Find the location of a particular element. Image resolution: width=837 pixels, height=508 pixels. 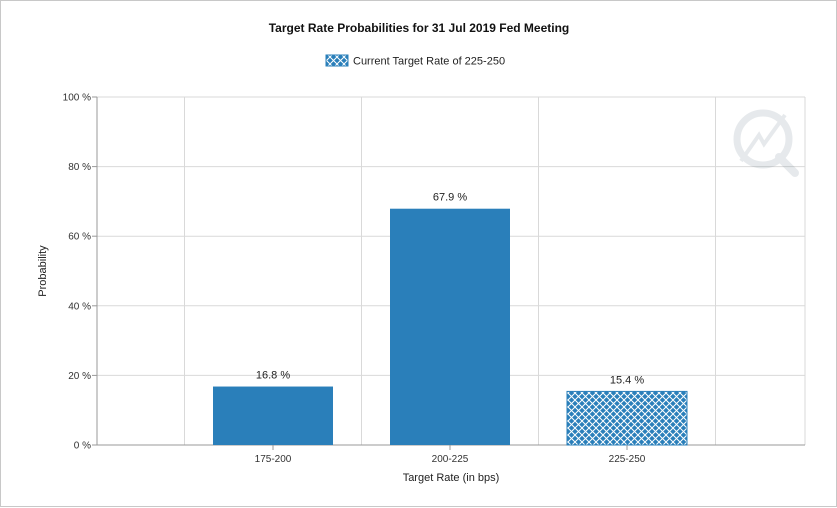

legend: Current Target Rate of 225-250 is located at coordinates (415, 61).